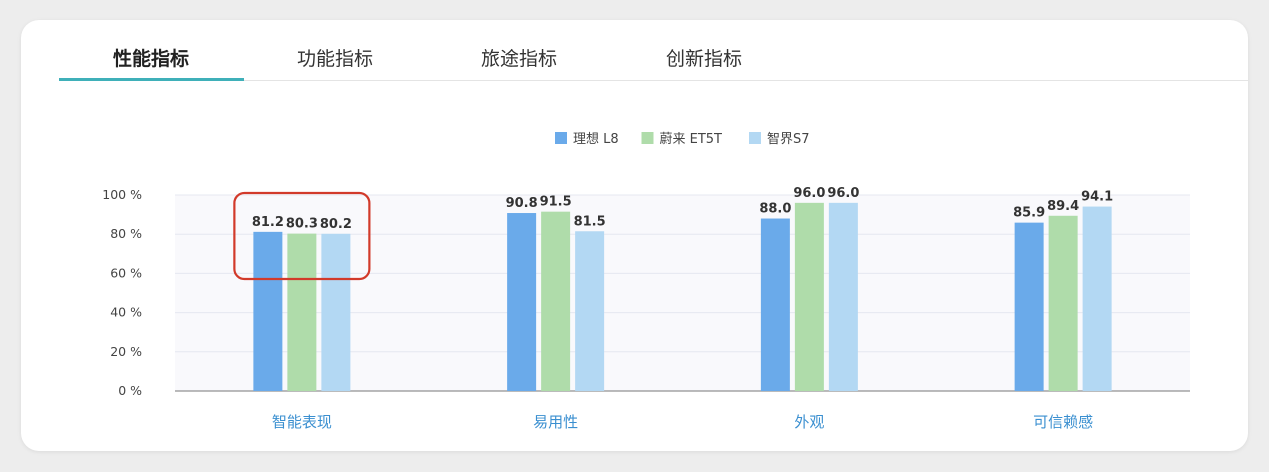 This screenshot has height=472, width=1269. Describe the element at coordinates (302, 422) in the screenshot. I see `category-label: 智能表现` at that location.